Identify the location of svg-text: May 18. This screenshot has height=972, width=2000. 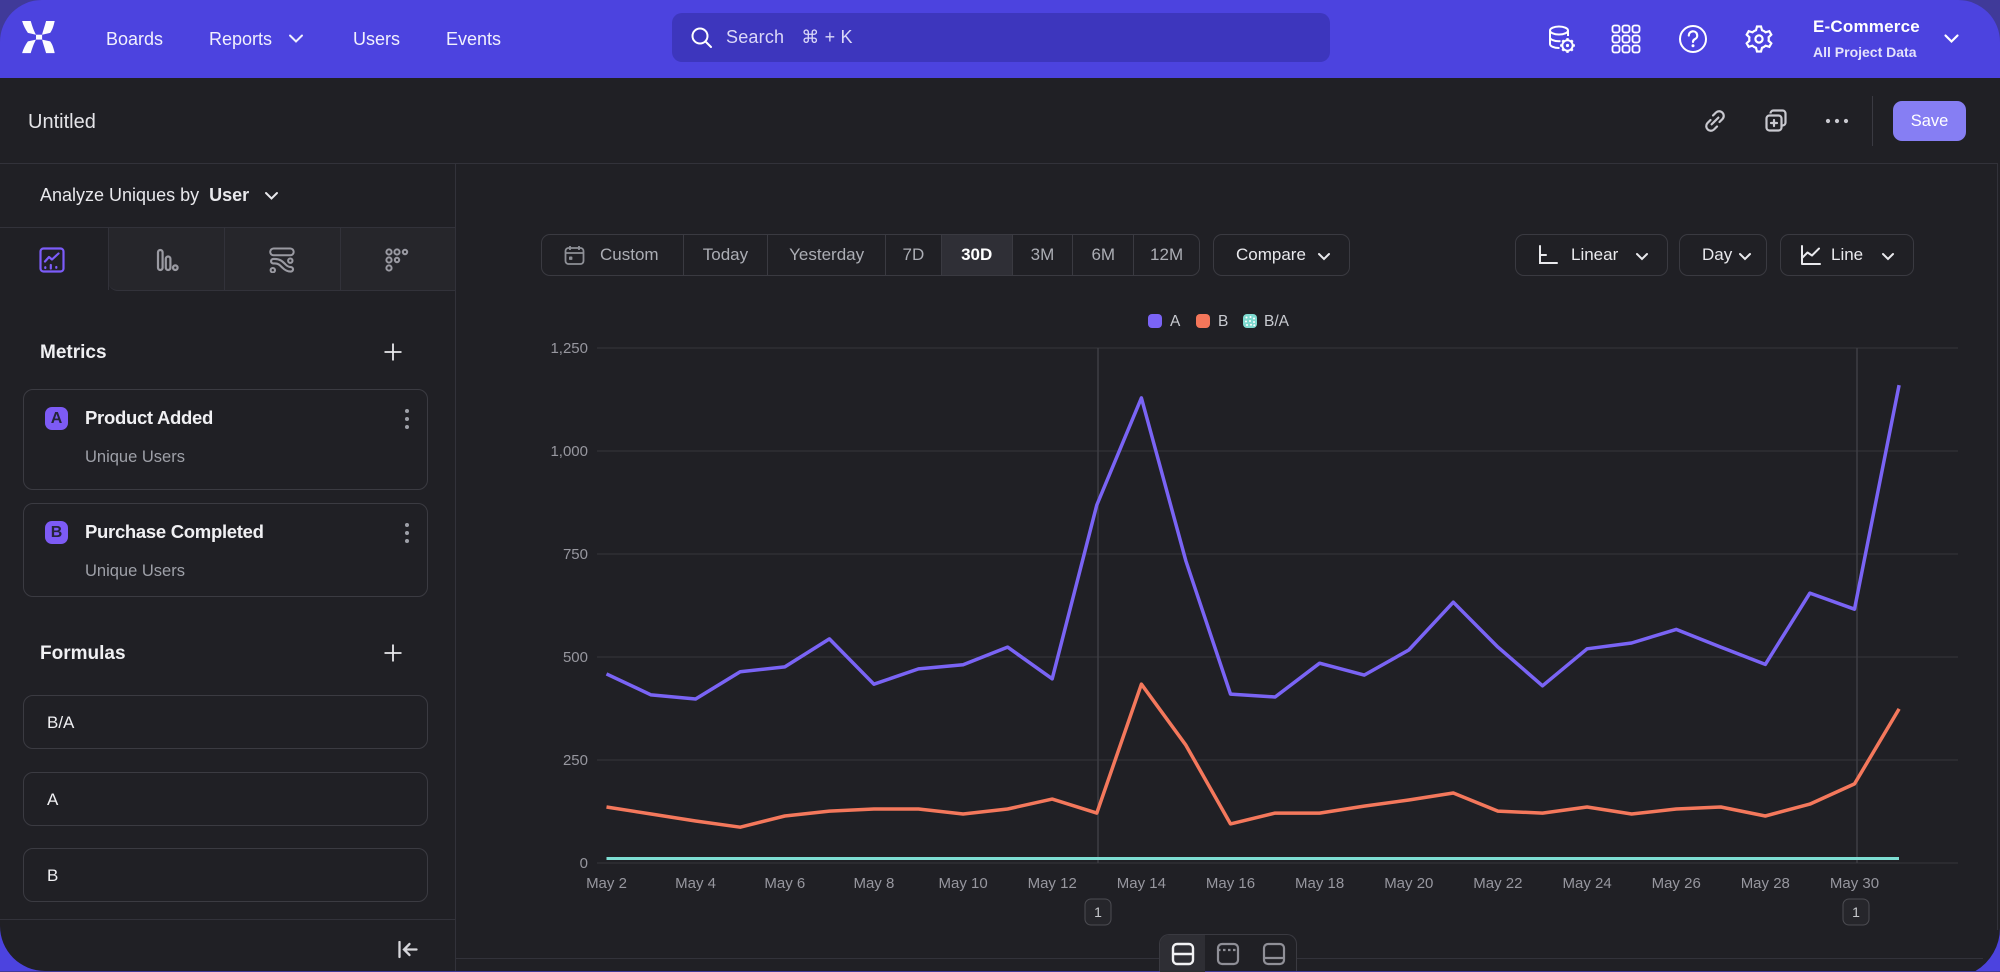
(1319, 883).